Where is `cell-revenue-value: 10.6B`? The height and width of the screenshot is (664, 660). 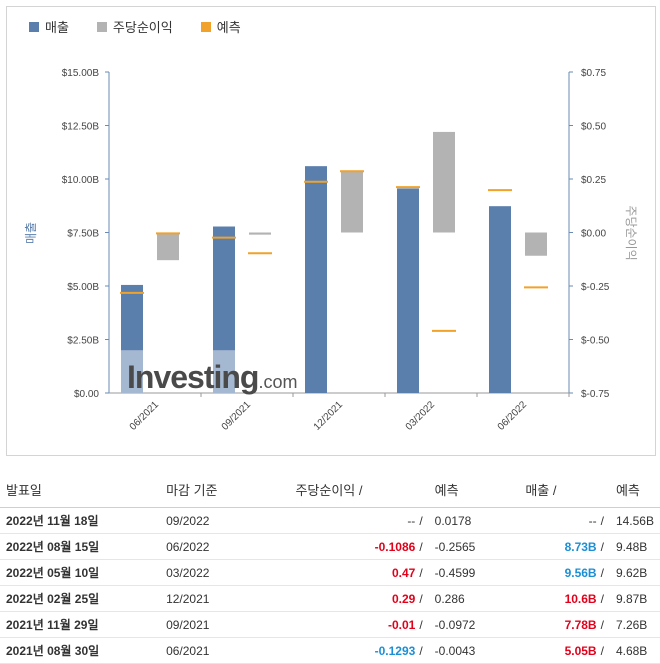 cell-revenue-value: 10.6B is located at coordinates (580, 598).